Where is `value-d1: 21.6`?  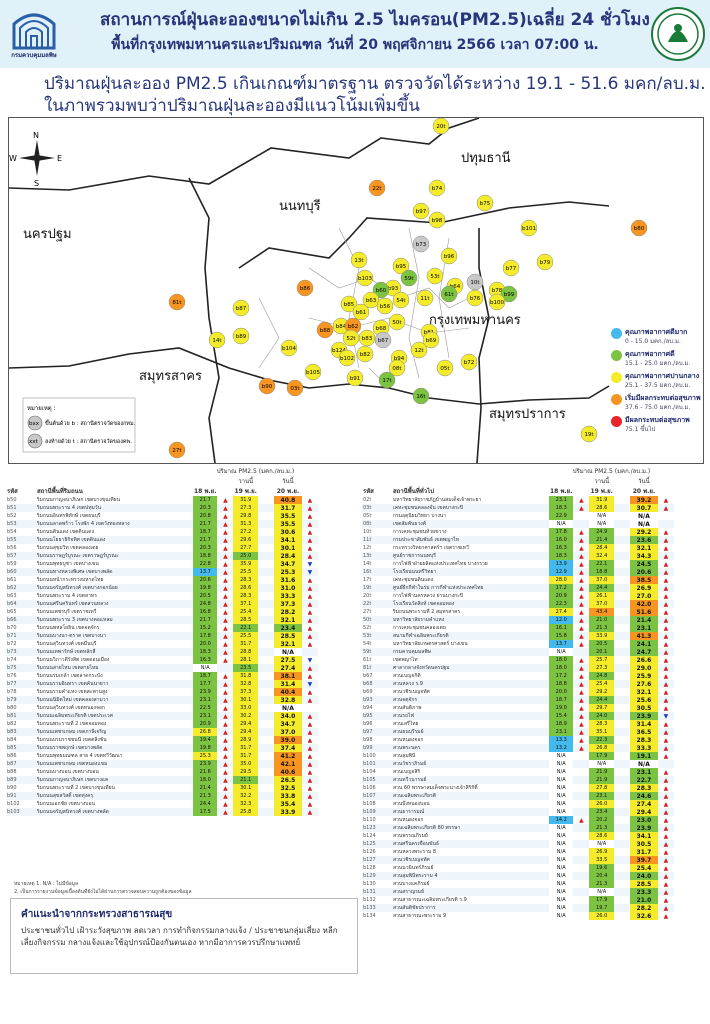
value-d1: 21.6 is located at coordinates (205, 772).